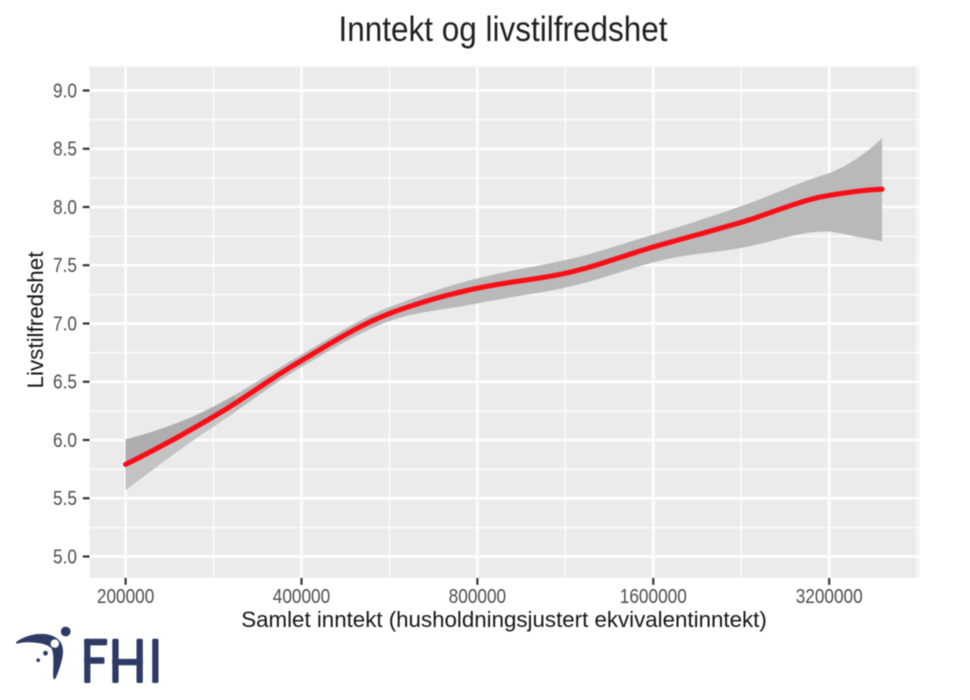 This screenshot has width=970, height=700. Describe the element at coordinates (301, 597) in the screenshot. I see `svg-text: 400000` at that location.